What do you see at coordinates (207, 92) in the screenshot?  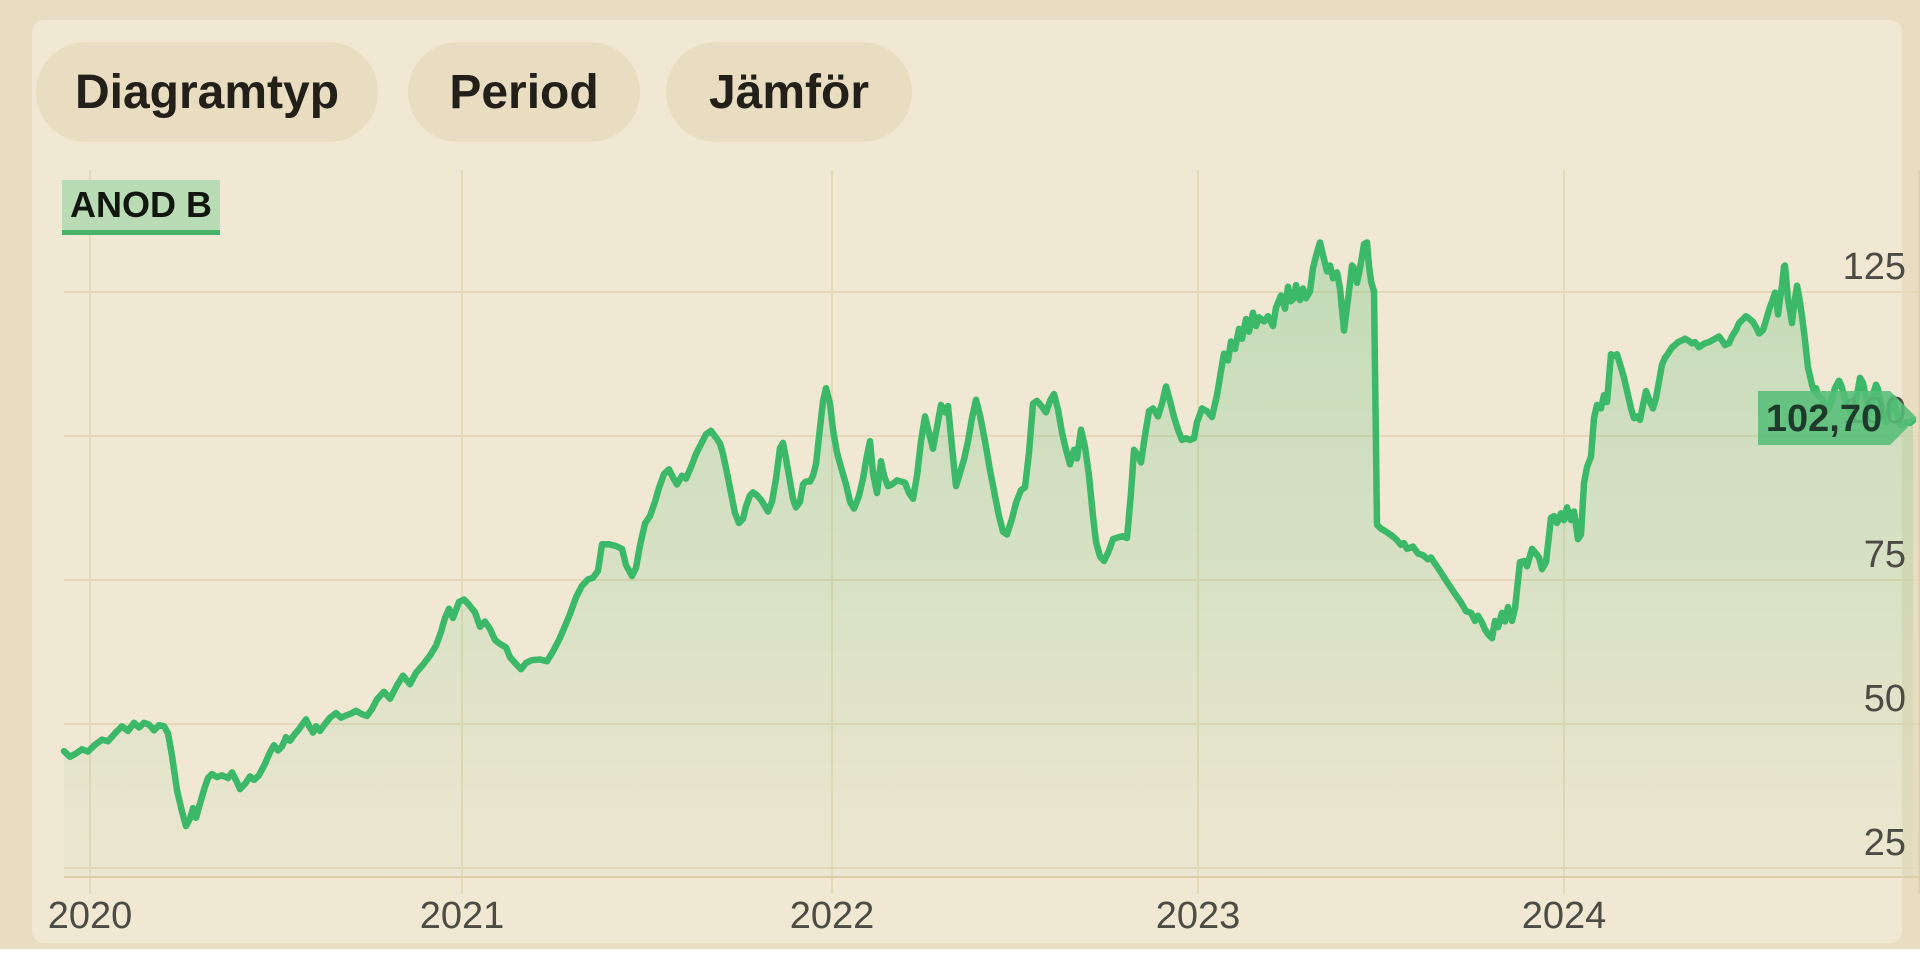 I see `diagramtyp-button: Diagramtyp` at bounding box center [207, 92].